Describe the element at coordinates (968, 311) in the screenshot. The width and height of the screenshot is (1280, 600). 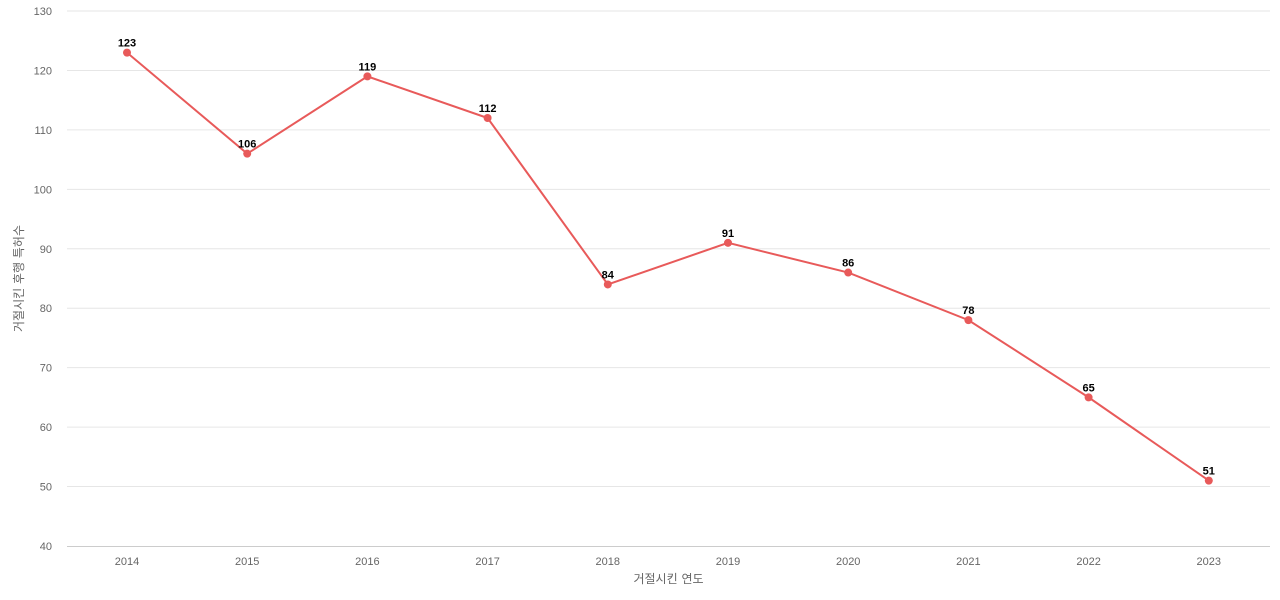
I see `data-label: 78` at that location.